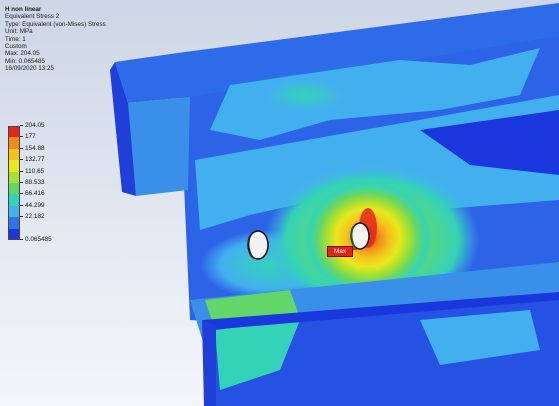  I want to click on web-dark-patch, so click(489, 142).